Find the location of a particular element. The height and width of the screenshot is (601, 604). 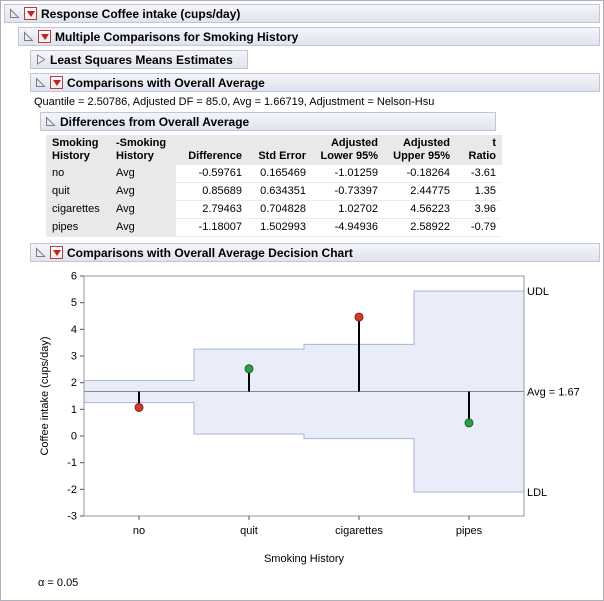

outline-header-multiple-comparisons: Multiple Comparisons for Smoking History is located at coordinates (309, 36).